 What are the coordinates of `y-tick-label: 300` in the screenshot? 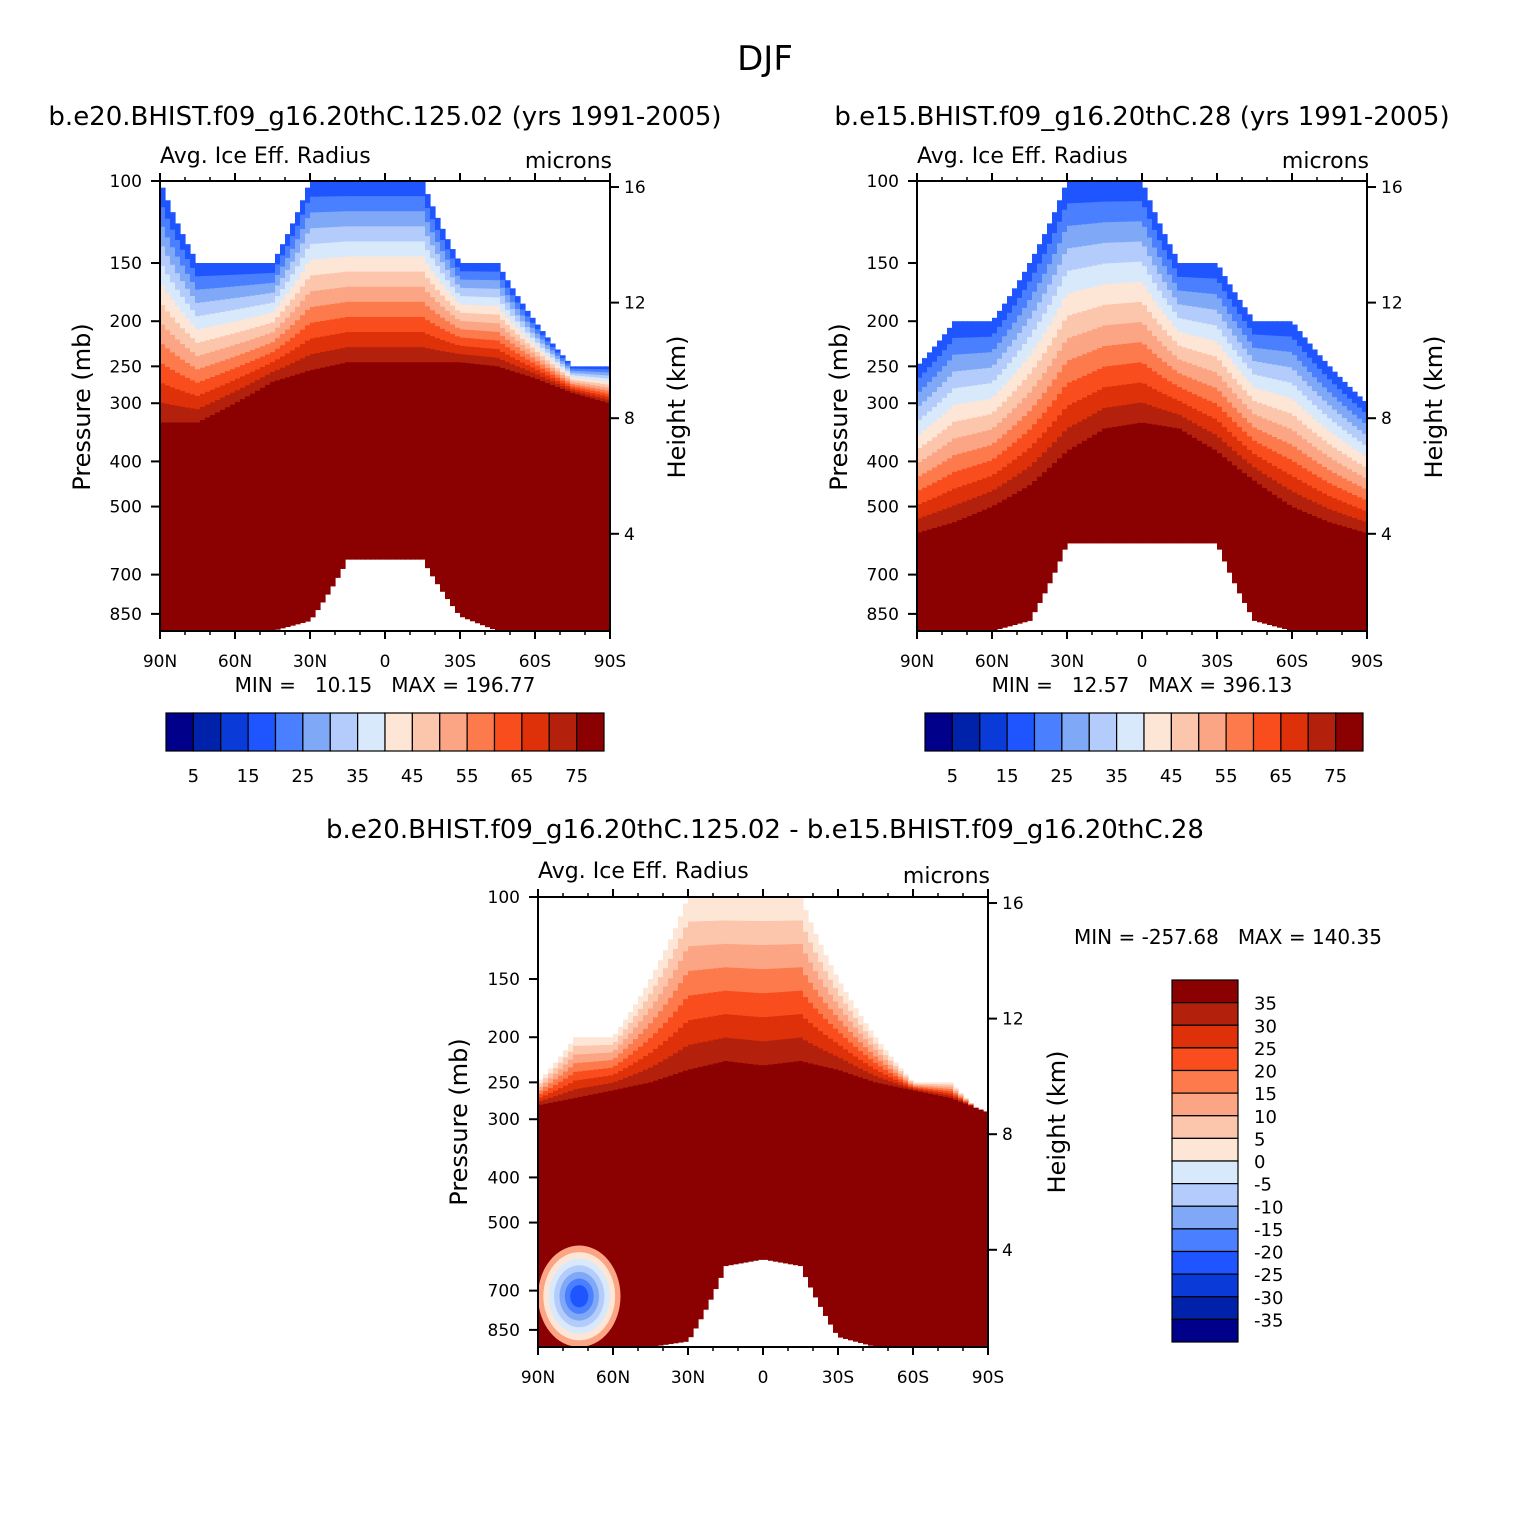 It's located at (883, 404).